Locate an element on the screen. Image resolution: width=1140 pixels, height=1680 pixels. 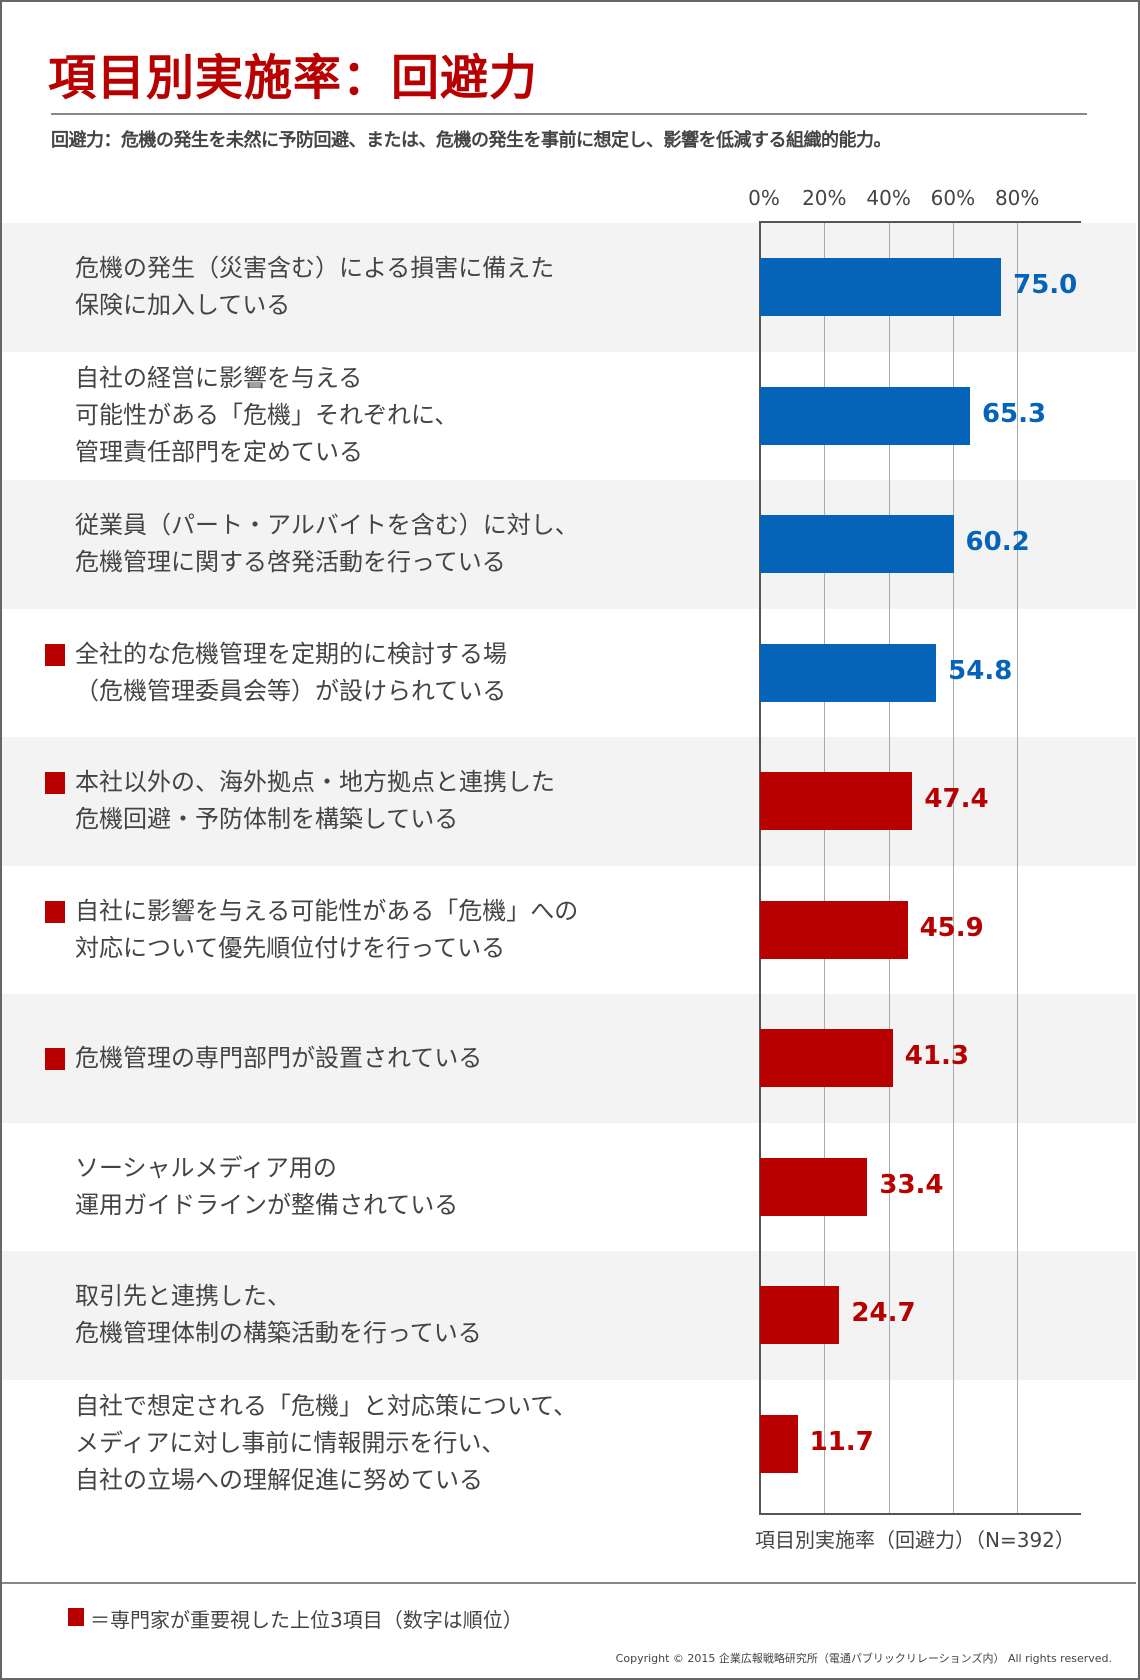
value-label: 11.7 is located at coordinates (841, 1441).